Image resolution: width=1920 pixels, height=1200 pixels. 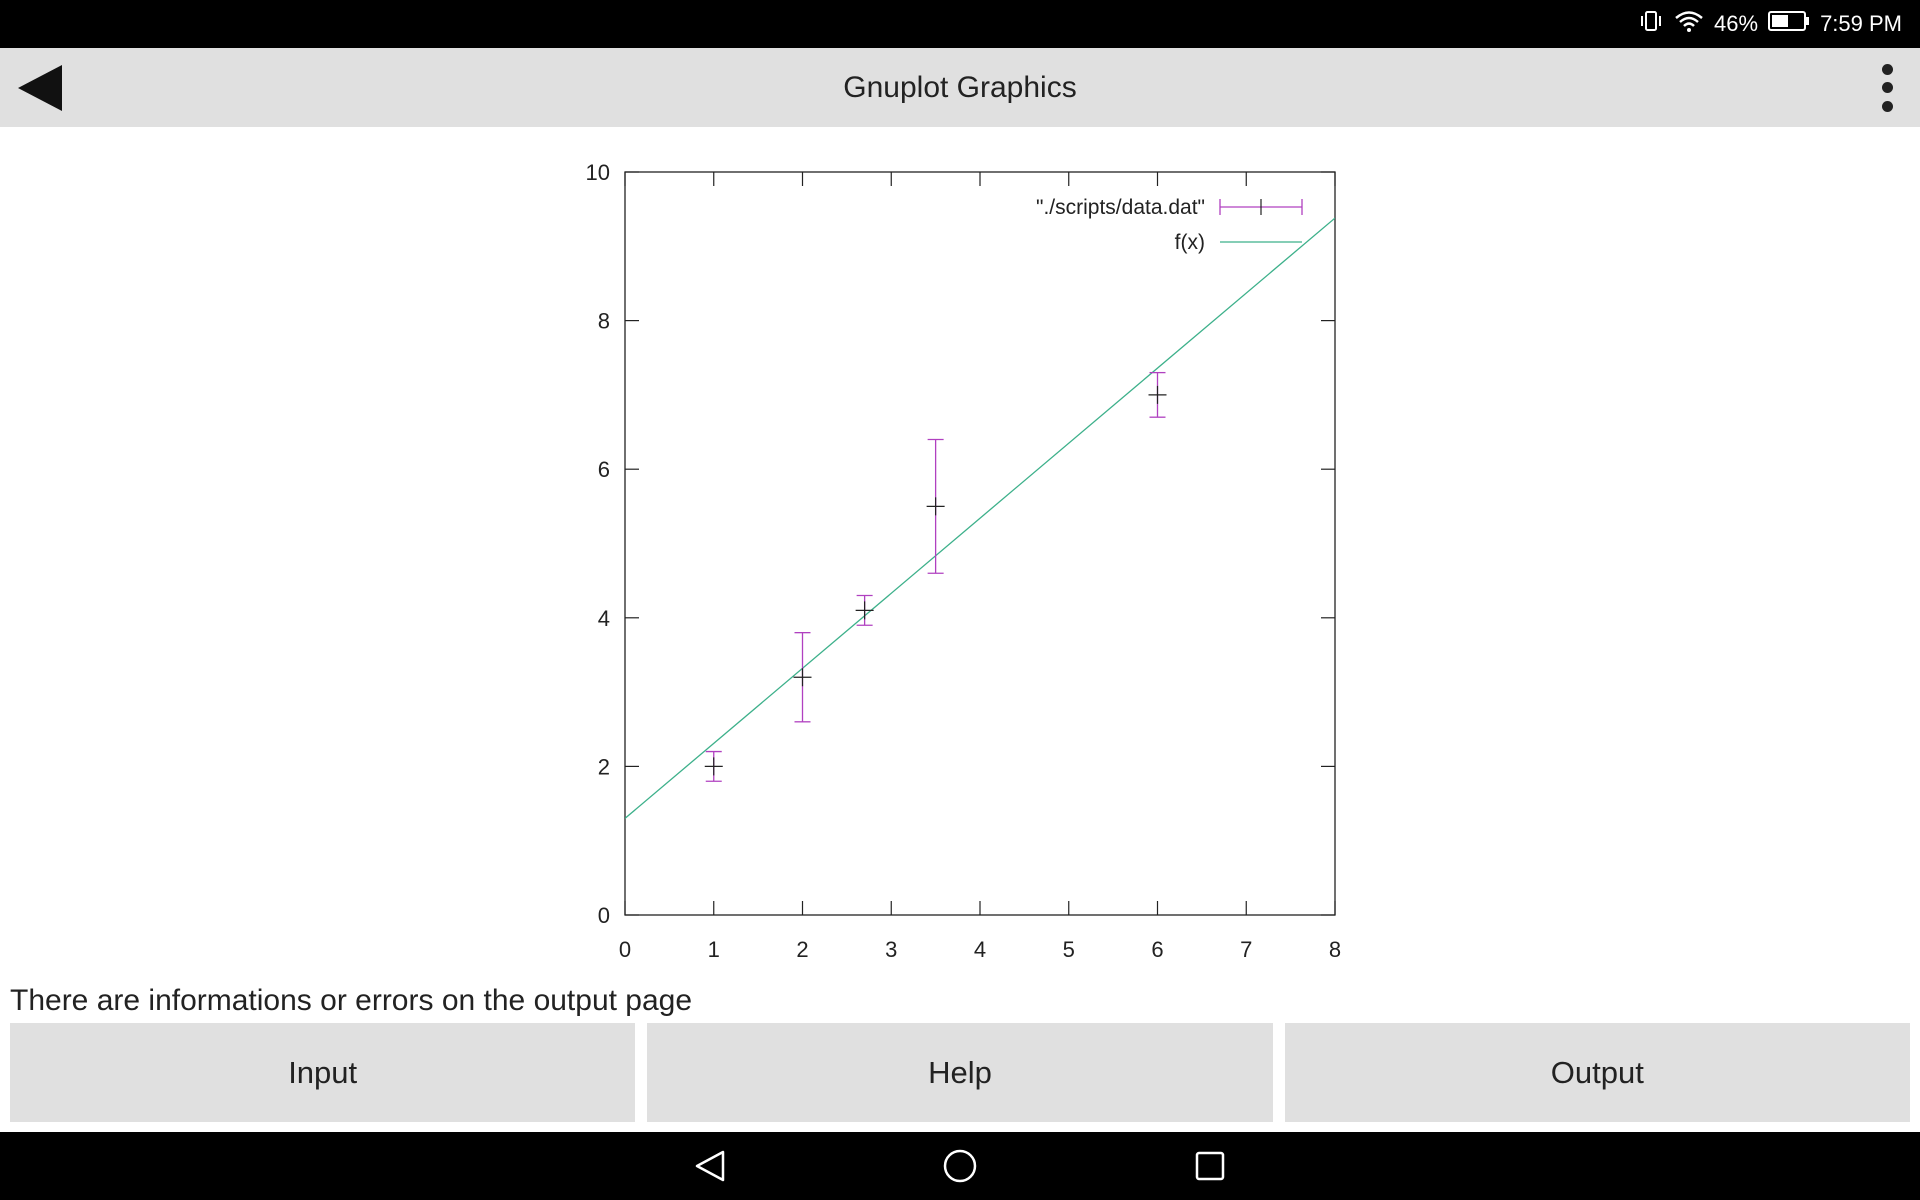 What do you see at coordinates (802, 949) in the screenshot?
I see `x-tick-label: 2` at bounding box center [802, 949].